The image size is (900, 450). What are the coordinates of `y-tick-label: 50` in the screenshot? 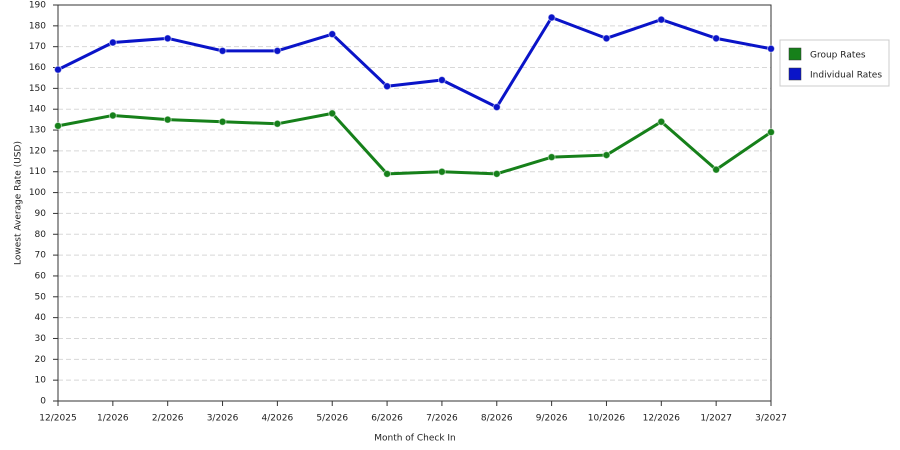 It's located at (41, 297).